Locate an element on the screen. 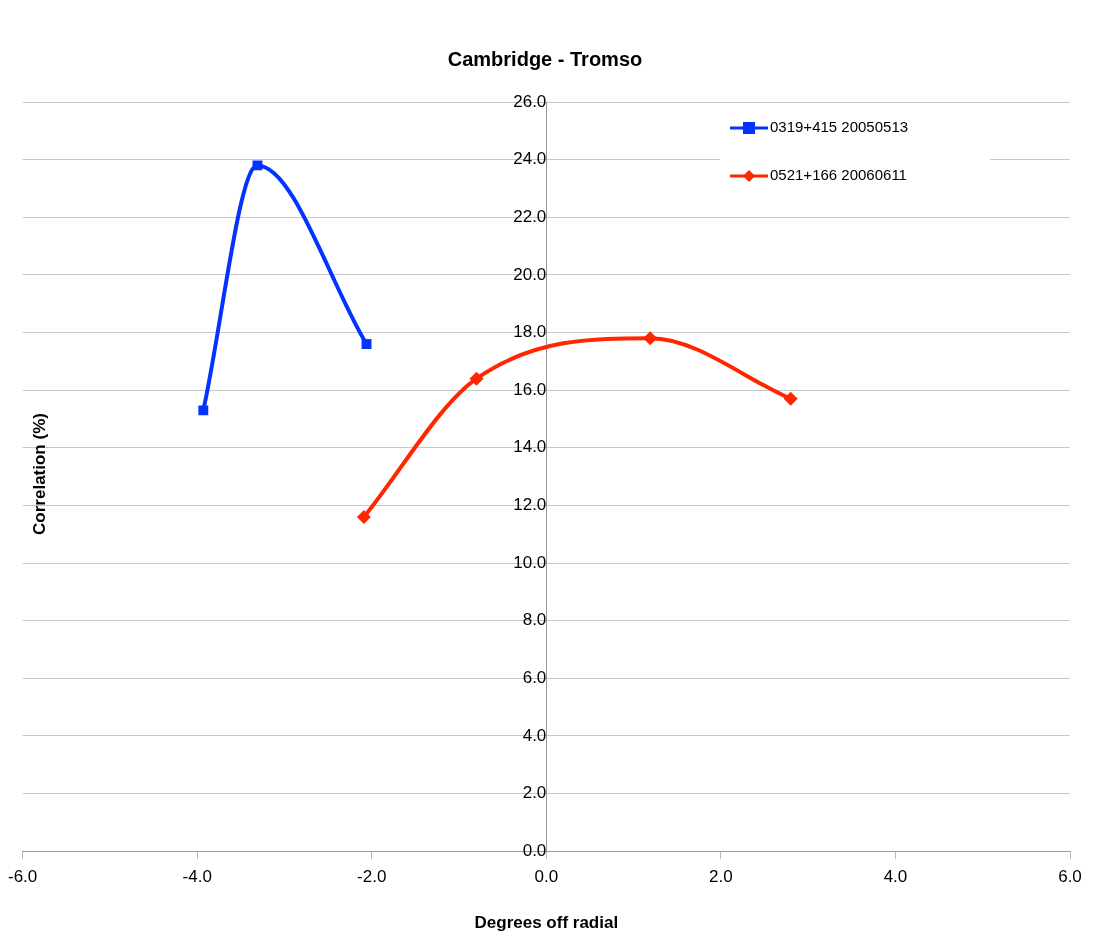  x-tick-label: 6.0 is located at coordinates (1070, 877).